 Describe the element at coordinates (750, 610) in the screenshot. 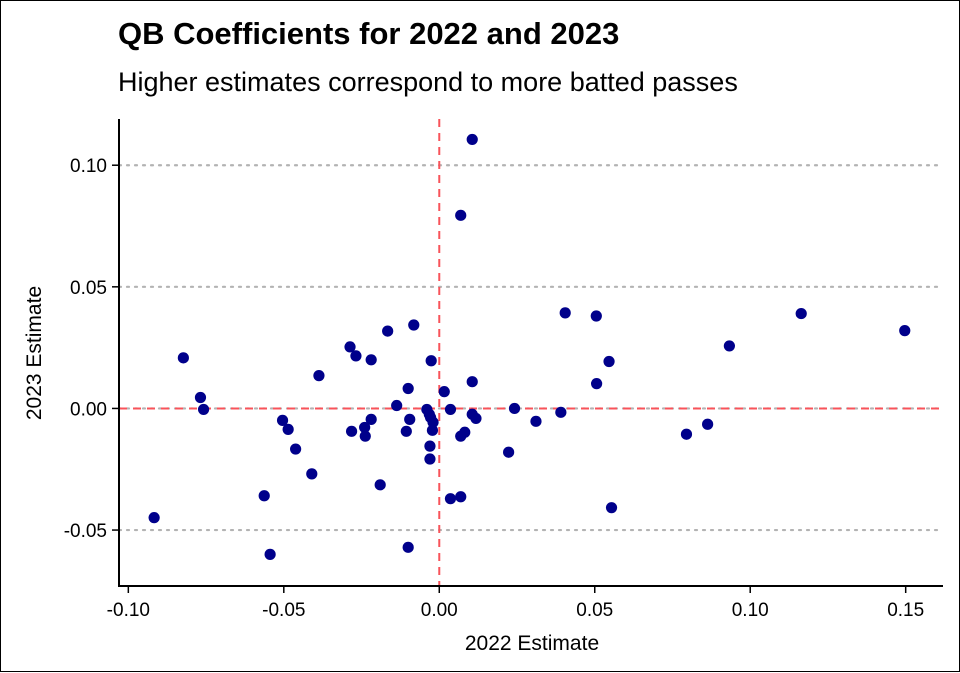

I see `x-tick-label: 0.10` at that location.